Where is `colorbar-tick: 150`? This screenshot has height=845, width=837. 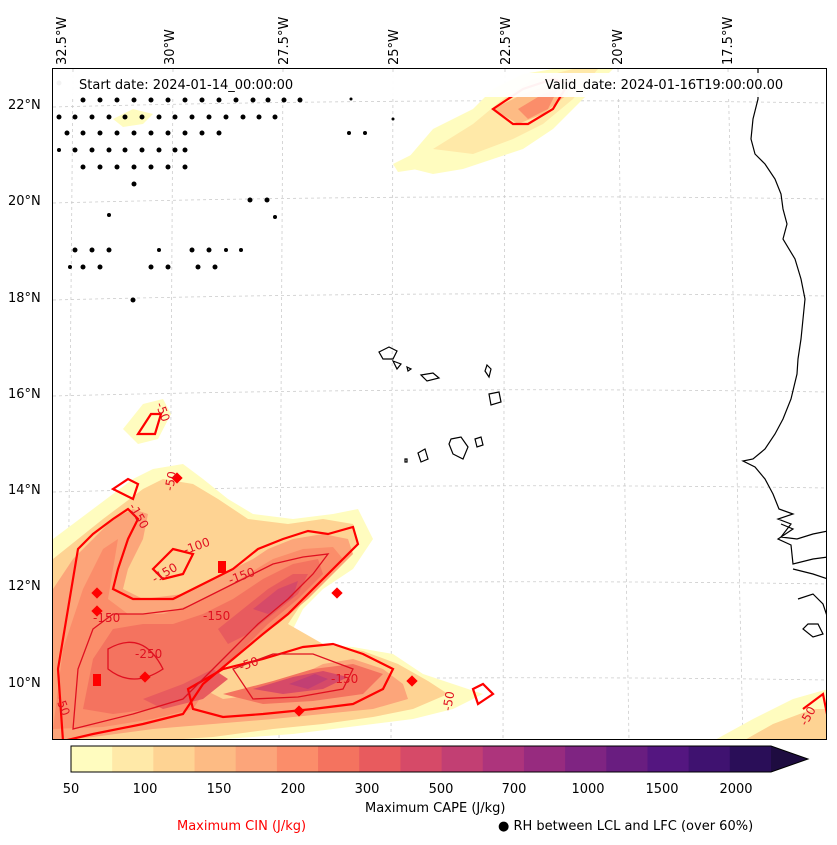
colorbar-tick: 150 is located at coordinates (219, 789).